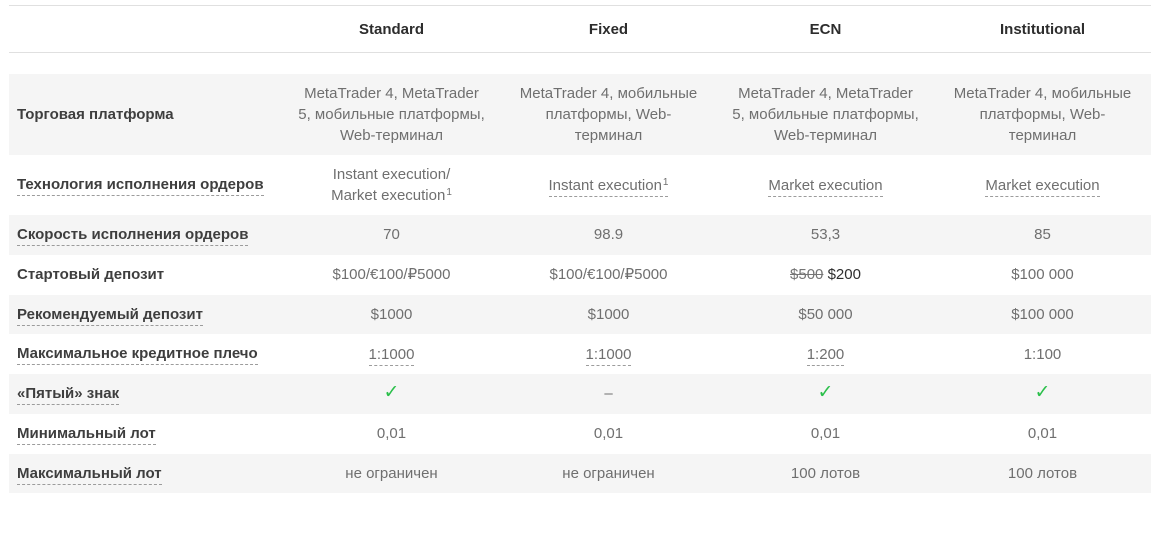  I want to click on old-deposit-value: $500, so click(807, 275).